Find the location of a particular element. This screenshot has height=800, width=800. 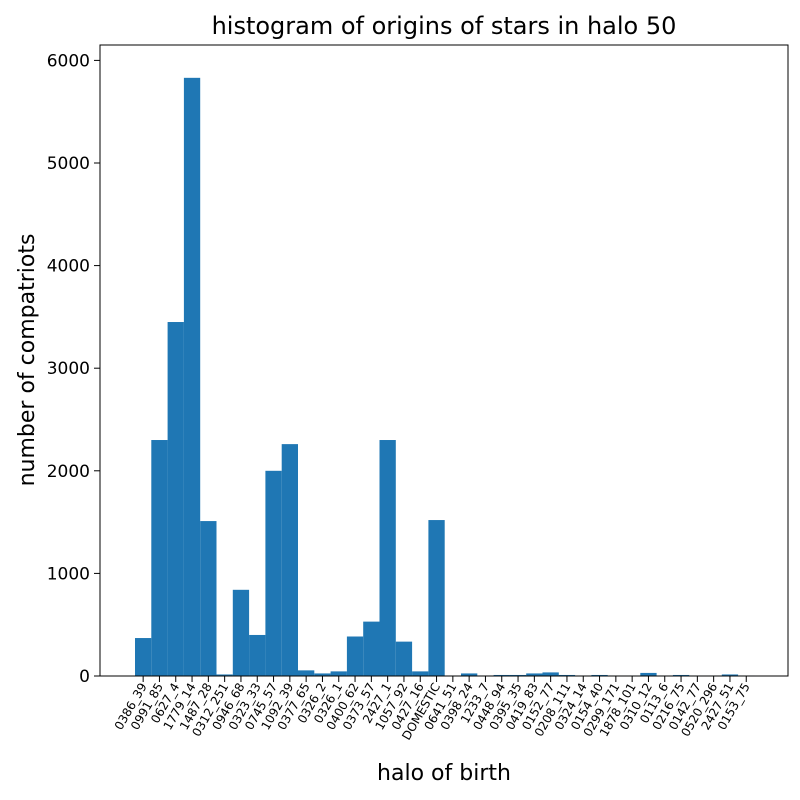

y-tick-label: 3000 is located at coordinates (68, 369).